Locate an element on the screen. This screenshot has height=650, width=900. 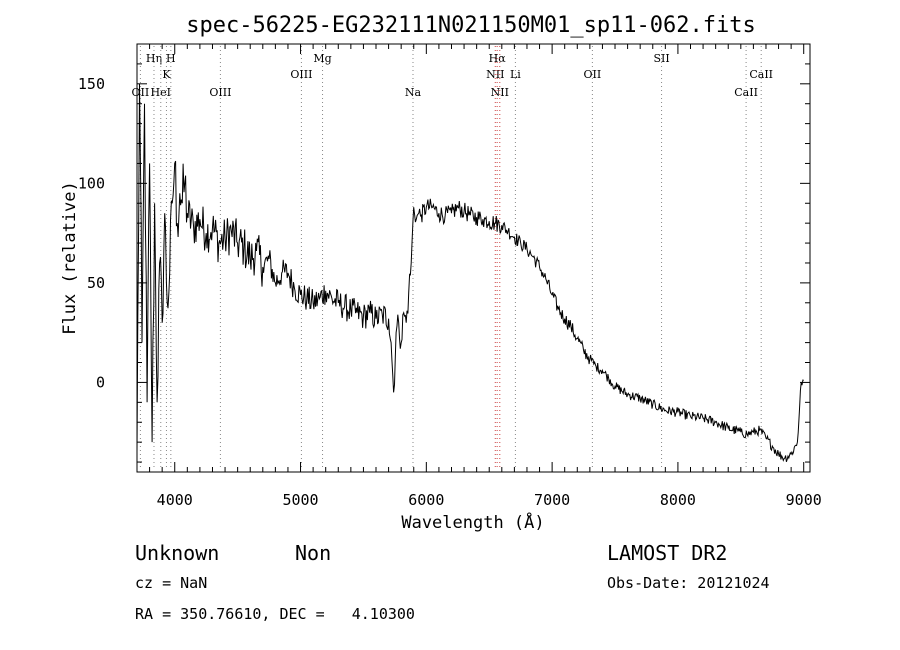
line-marker-label-7: Mg is located at coordinates (322, 58).